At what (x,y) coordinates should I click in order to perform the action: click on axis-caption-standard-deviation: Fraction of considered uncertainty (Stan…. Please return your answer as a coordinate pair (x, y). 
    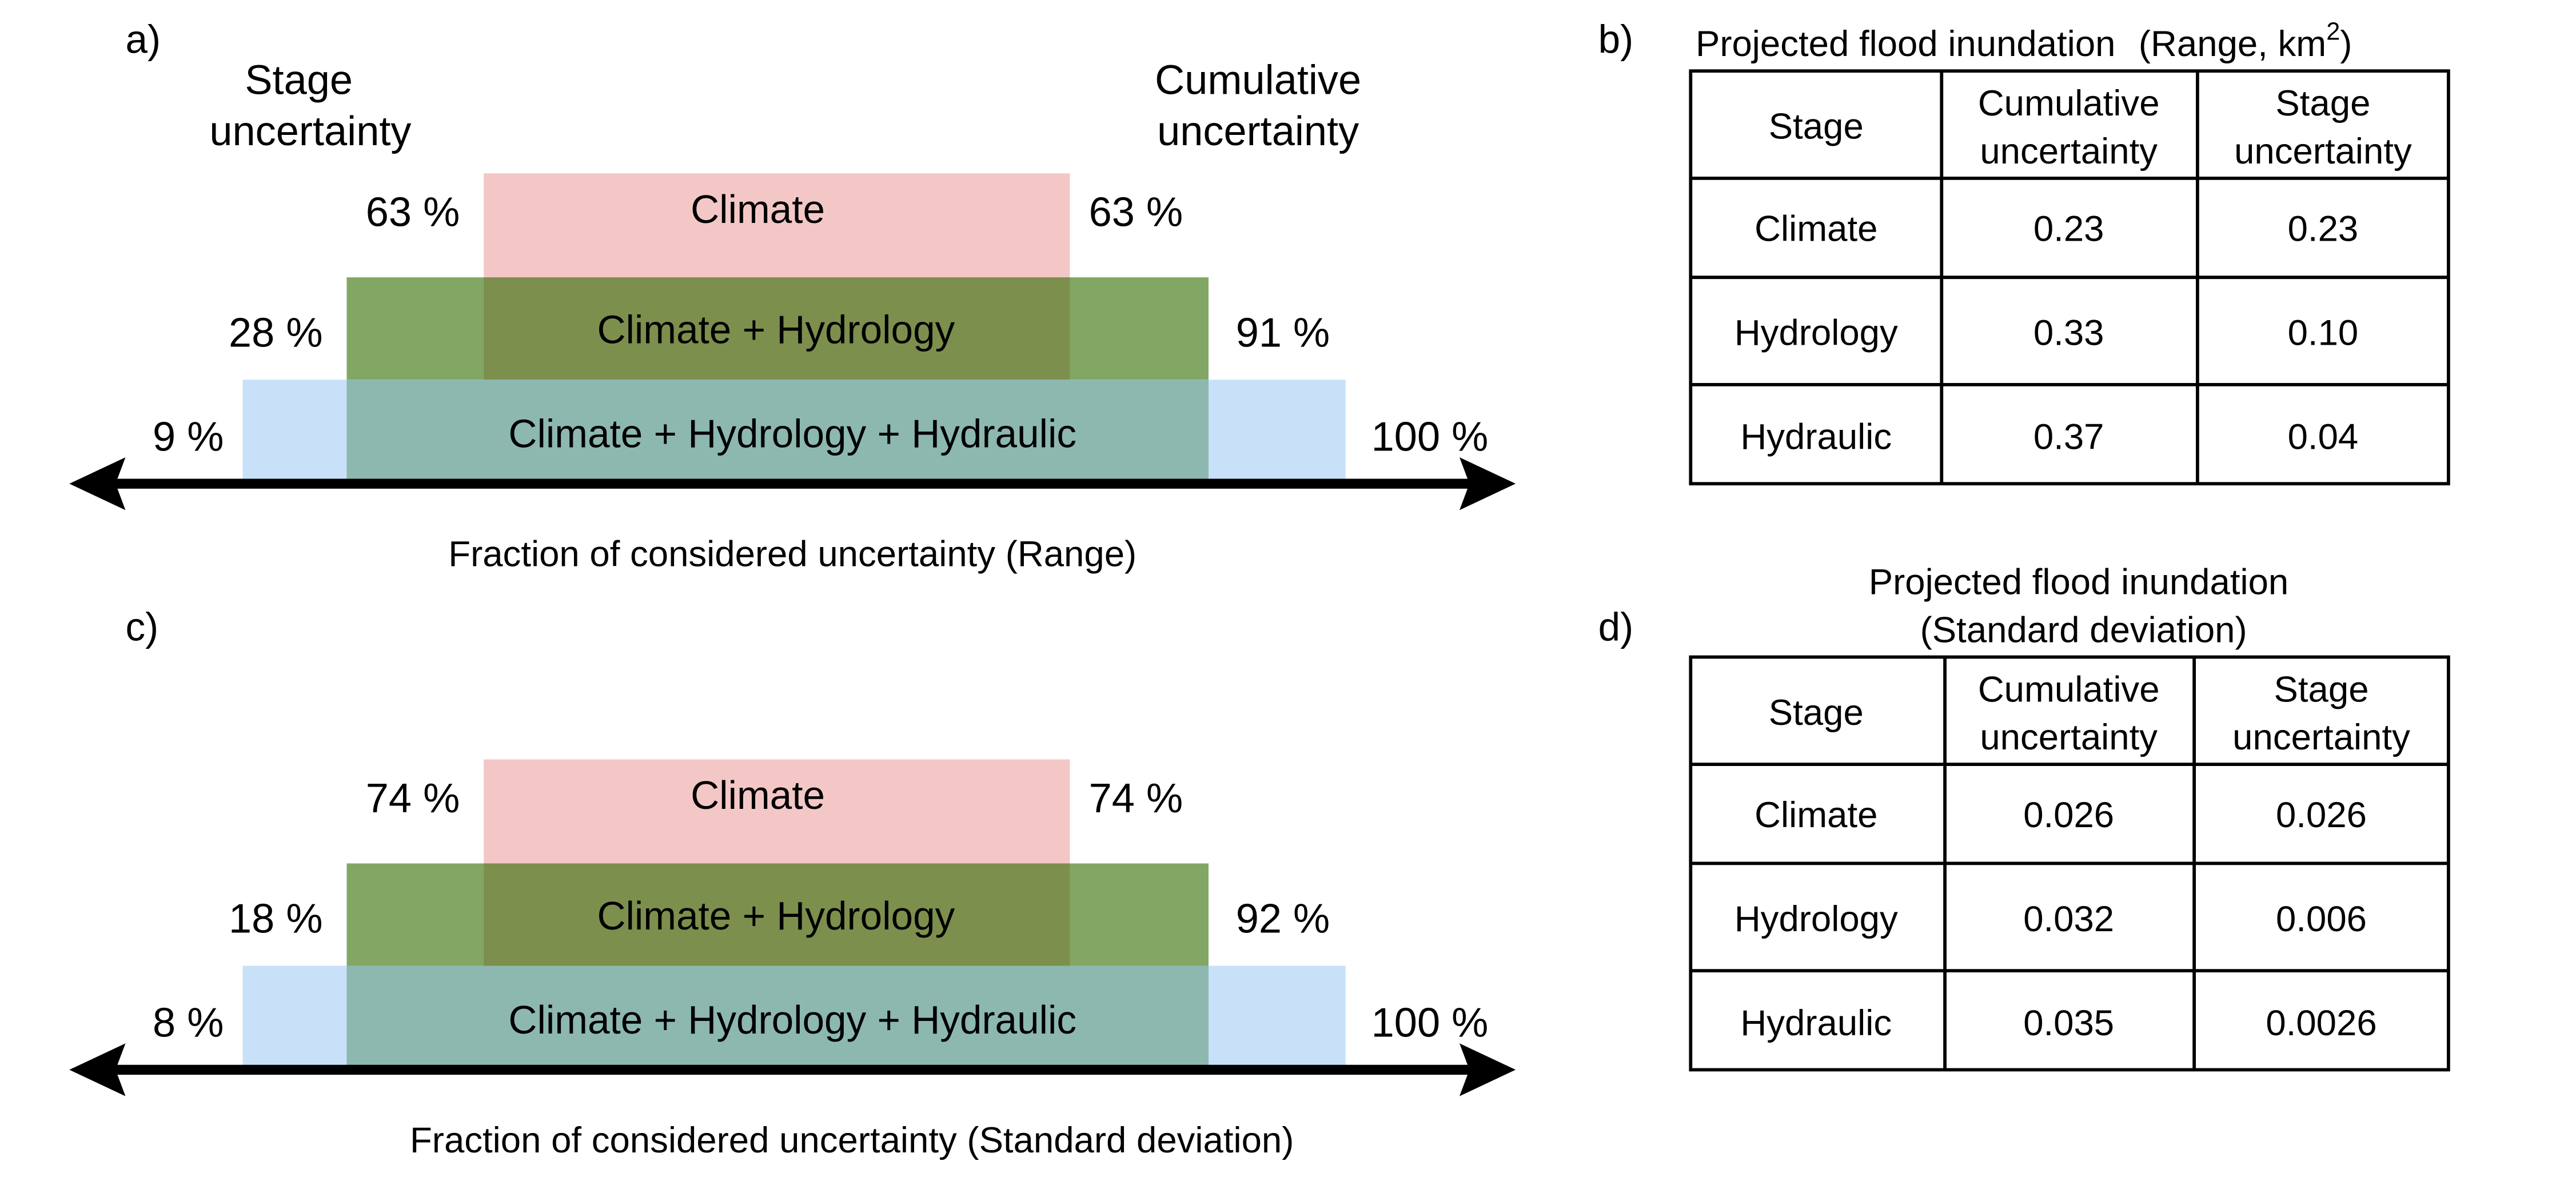
    Looking at the image, I should click on (852, 1140).